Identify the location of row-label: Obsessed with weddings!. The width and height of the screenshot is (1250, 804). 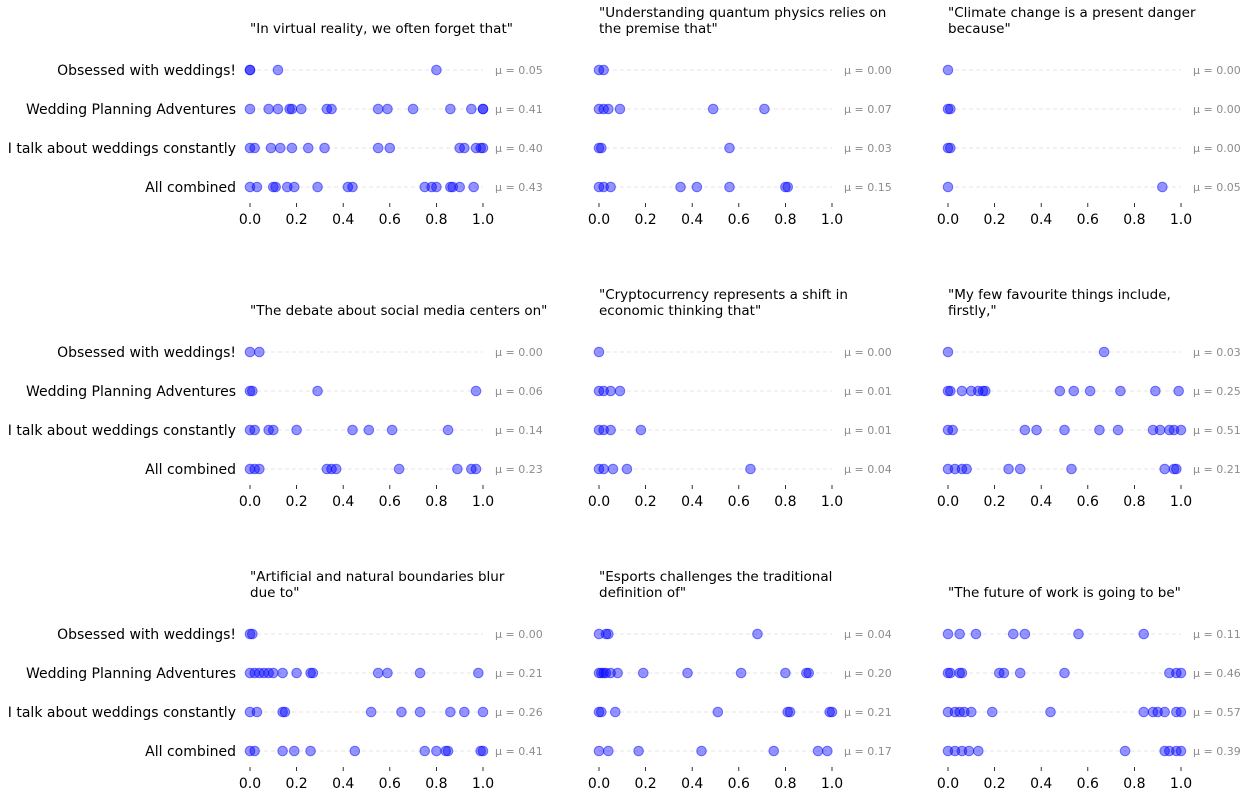
(146, 71).